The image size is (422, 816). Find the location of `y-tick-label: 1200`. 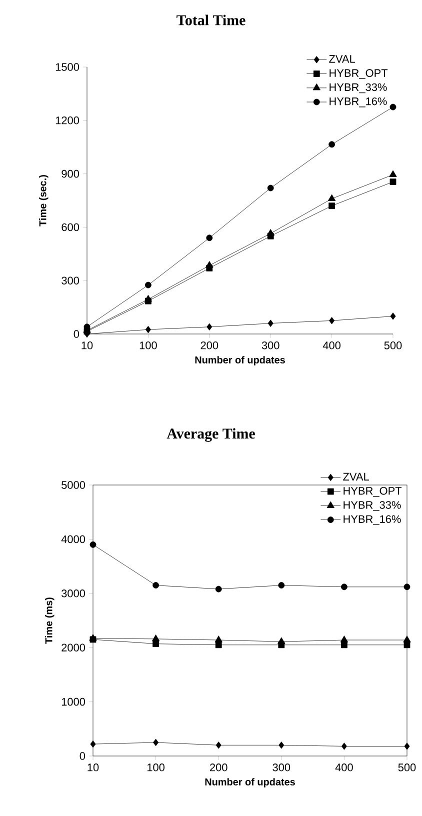

y-tick-label: 1200 is located at coordinates (68, 120).